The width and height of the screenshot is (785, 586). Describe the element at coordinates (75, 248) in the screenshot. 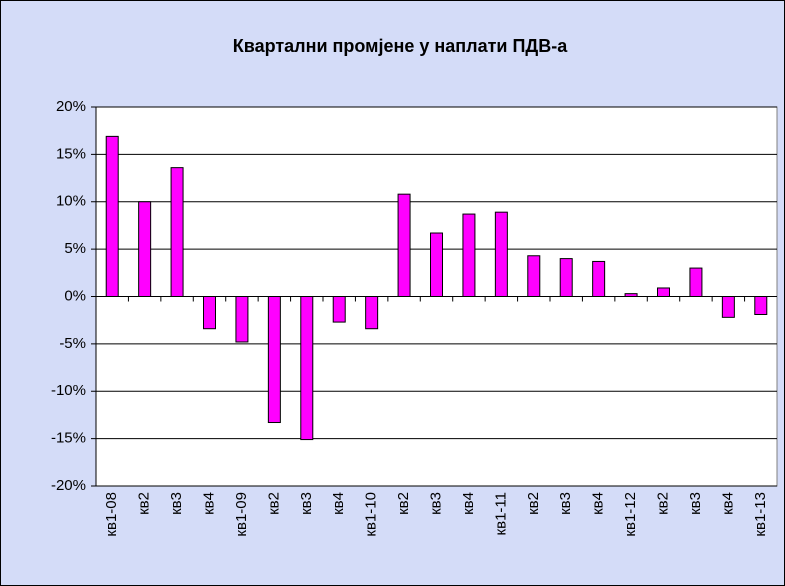

I see `y-tick-label: 5%` at that location.